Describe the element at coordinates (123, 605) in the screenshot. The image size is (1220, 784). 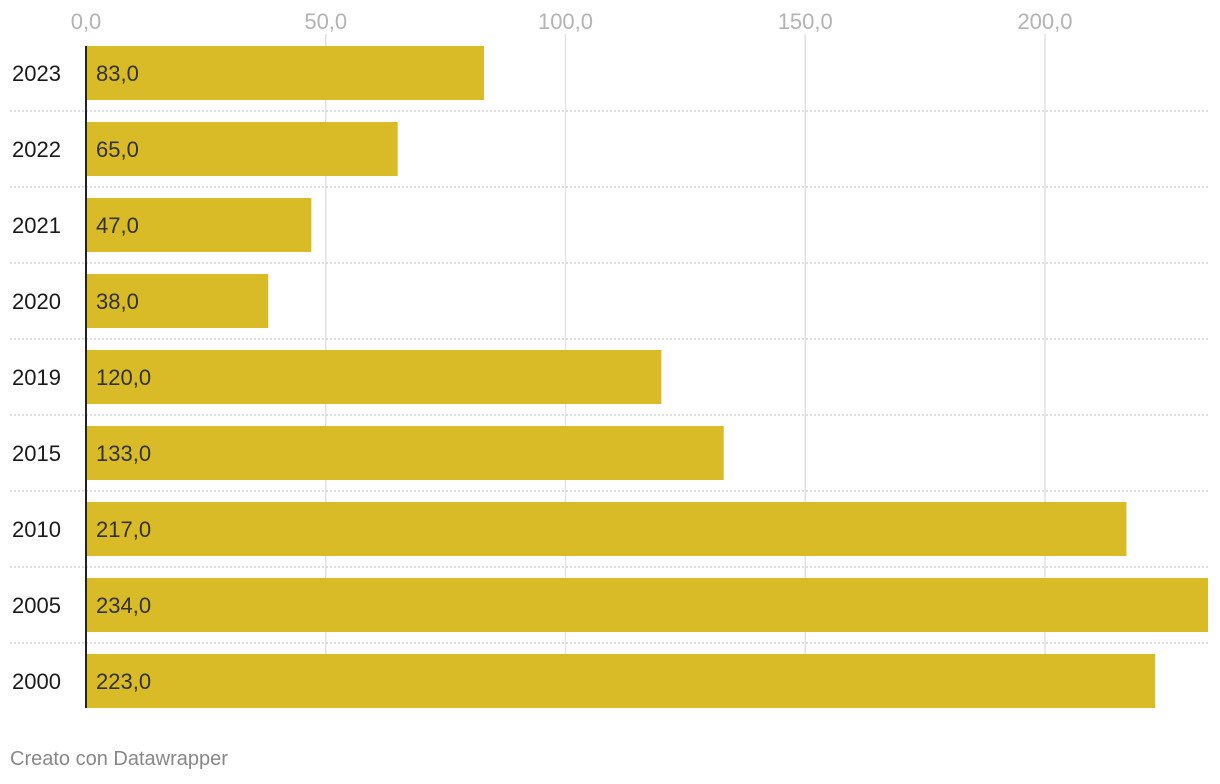
I see `bar-value-label: 234,0` at that location.